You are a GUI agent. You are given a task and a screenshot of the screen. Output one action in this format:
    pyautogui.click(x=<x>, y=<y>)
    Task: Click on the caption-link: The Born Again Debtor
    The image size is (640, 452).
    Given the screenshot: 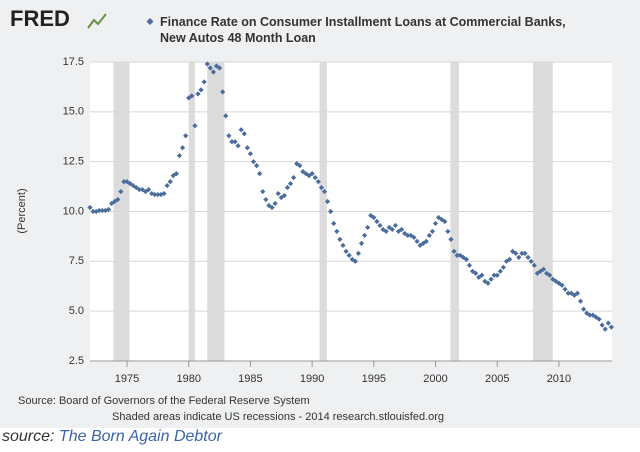 What is the action you would take?
    pyautogui.click(x=140, y=436)
    